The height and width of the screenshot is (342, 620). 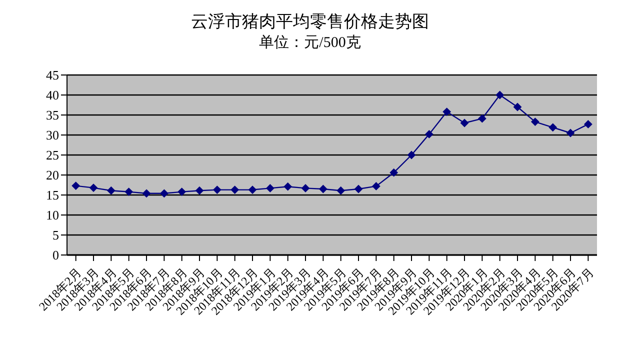 I want to click on y-tick-label: 45, so click(x=52, y=75).